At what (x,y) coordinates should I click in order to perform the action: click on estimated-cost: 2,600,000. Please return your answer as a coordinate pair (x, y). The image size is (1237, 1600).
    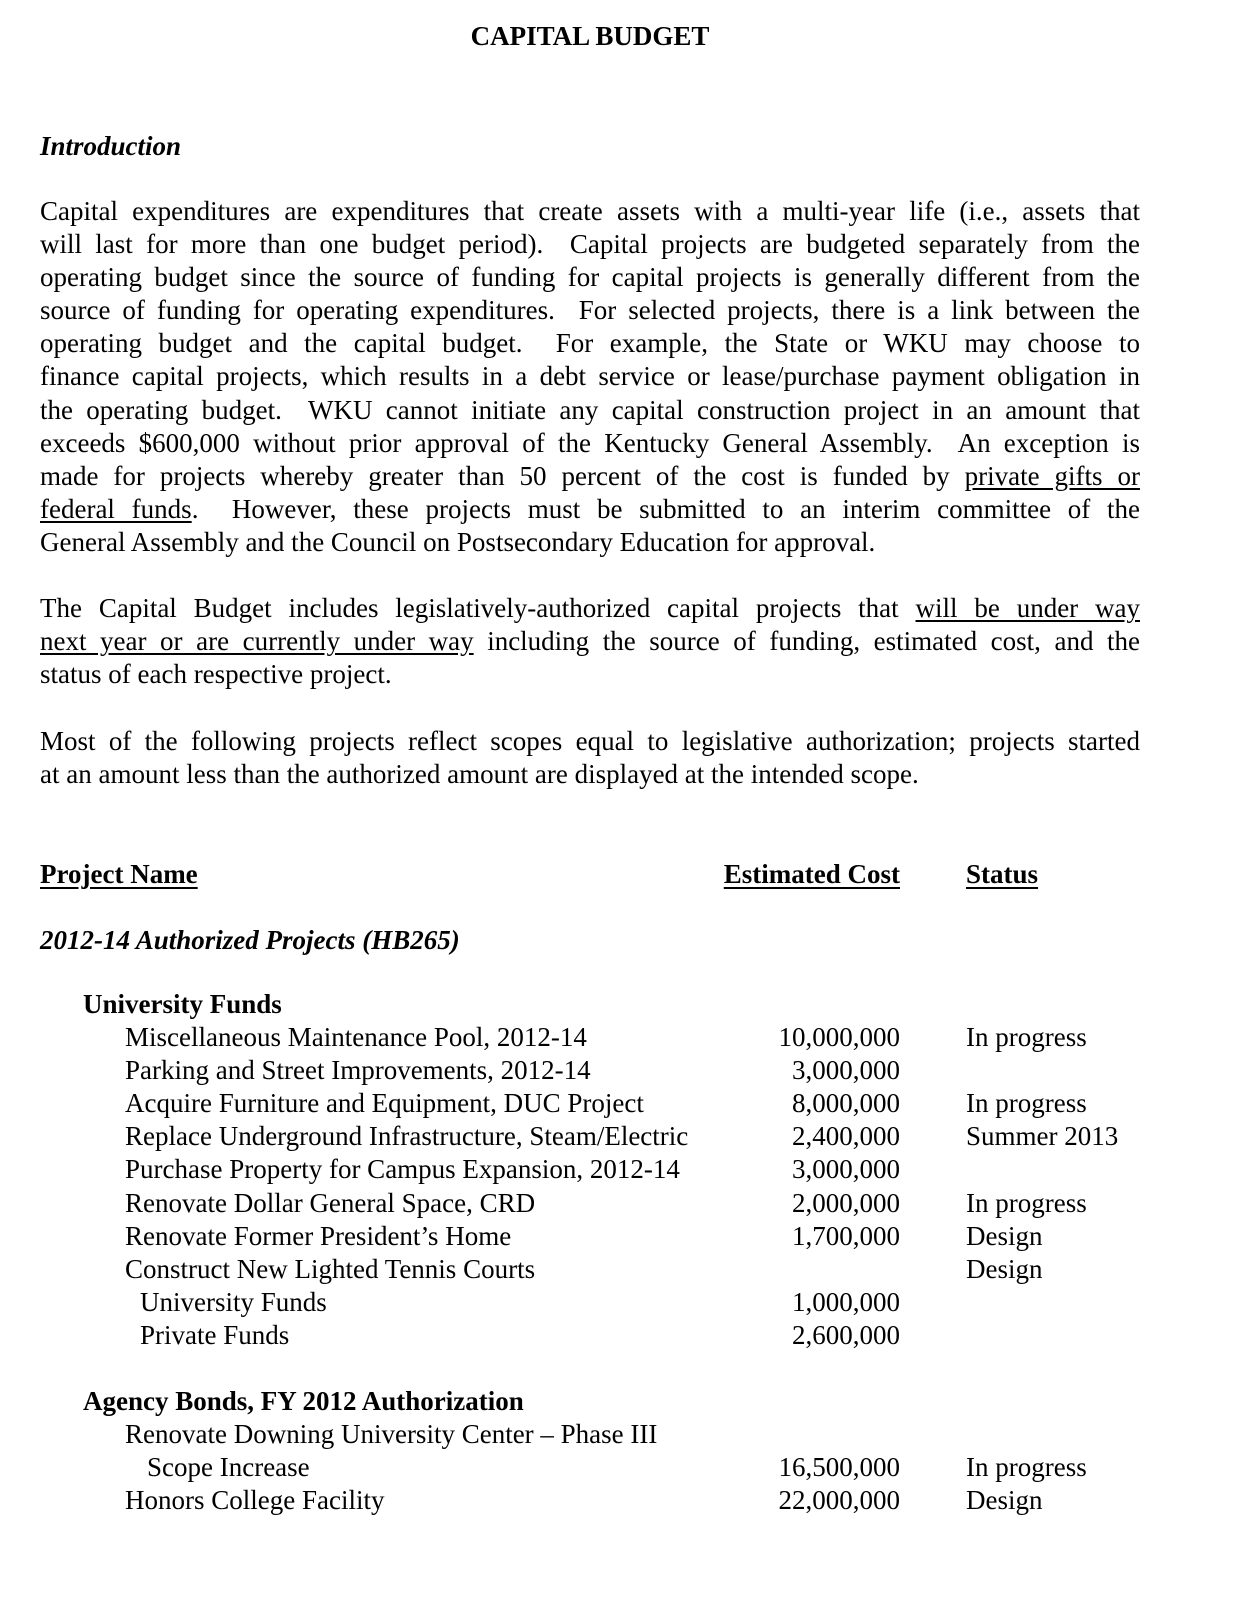
    Looking at the image, I should click on (846, 1334).